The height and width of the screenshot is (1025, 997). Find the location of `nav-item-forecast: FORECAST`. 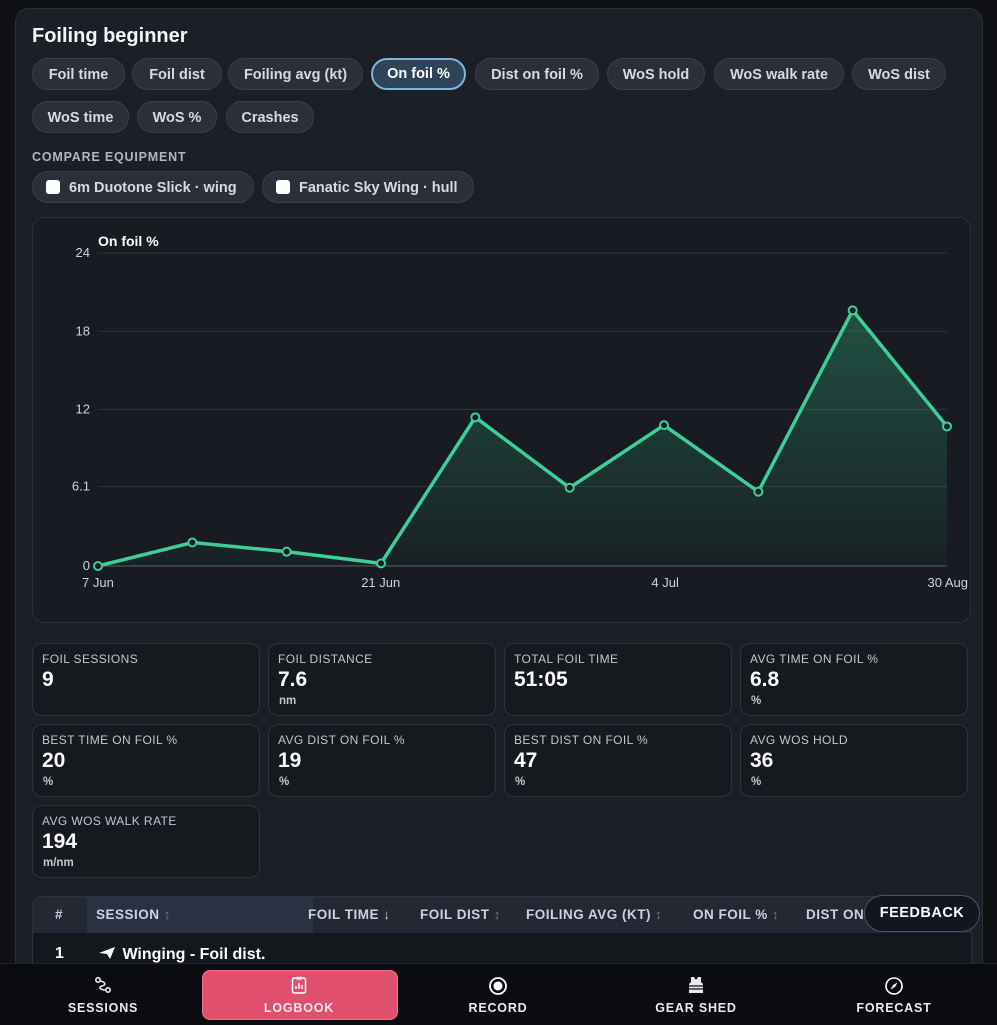

nav-item-forecast: FORECAST is located at coordinates (894, 994).